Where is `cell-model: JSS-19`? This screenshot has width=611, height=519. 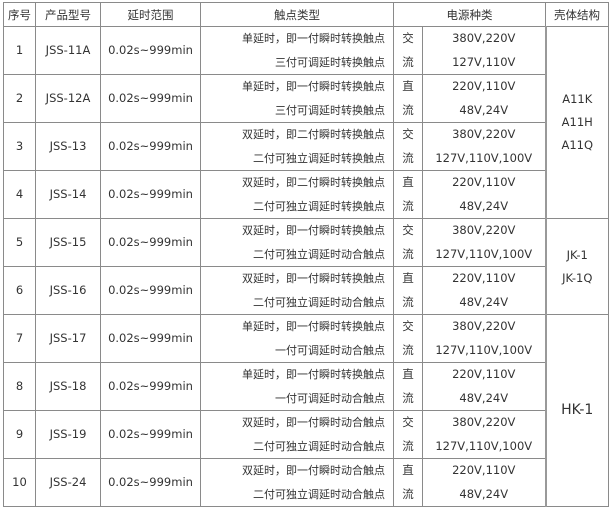 cell-model: JSS-19 is located at coordinates (68, 434).